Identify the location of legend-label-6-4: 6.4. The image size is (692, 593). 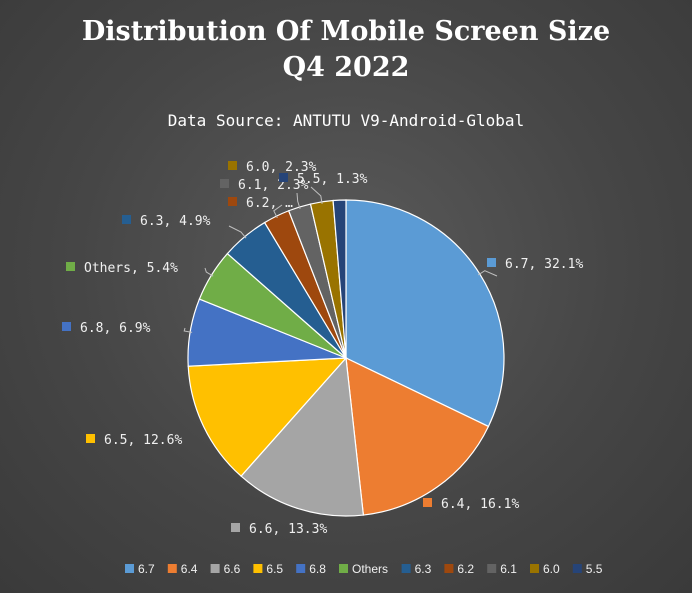
(189, 569).